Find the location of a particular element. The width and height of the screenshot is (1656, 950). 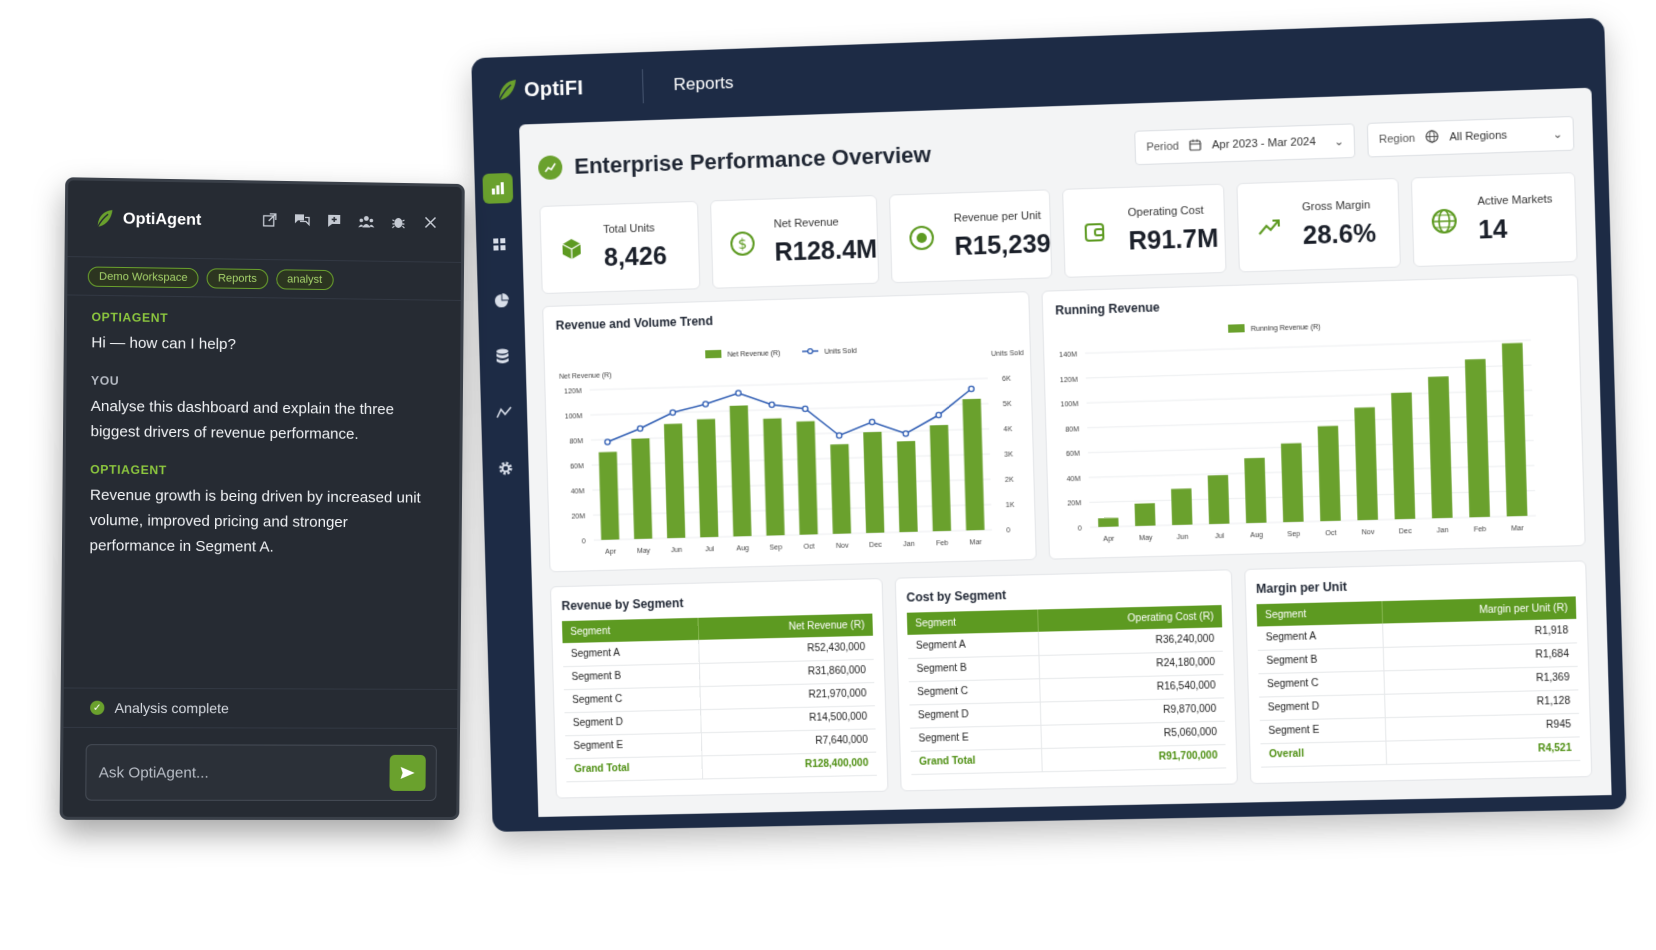

context-chips: Demo Workspace Reports analyst is located at coordinates (264, 279).